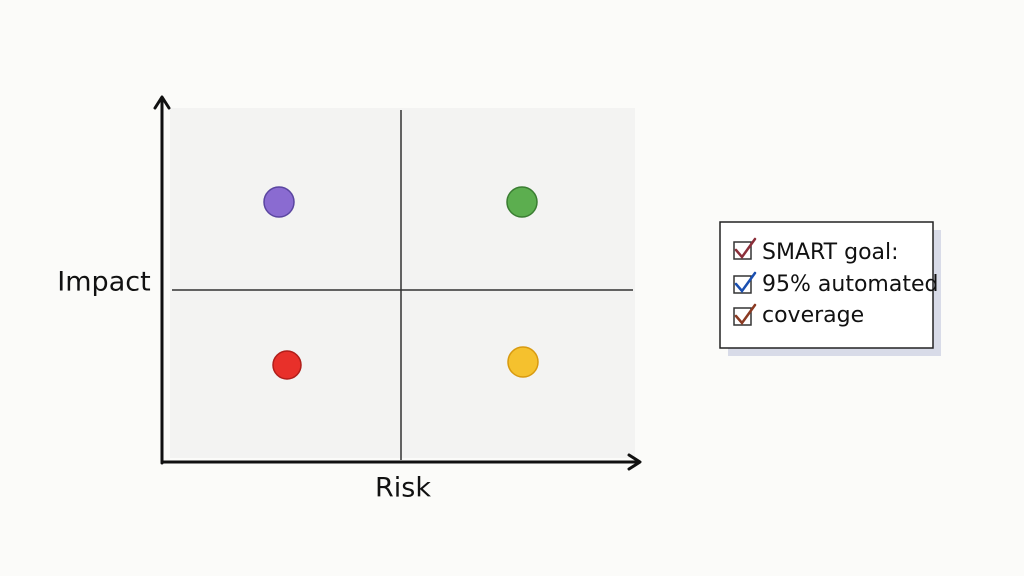  Describe the element at coordinates (103, 282) in the screenshot. I see `y-axis-label: Impact` at that location.